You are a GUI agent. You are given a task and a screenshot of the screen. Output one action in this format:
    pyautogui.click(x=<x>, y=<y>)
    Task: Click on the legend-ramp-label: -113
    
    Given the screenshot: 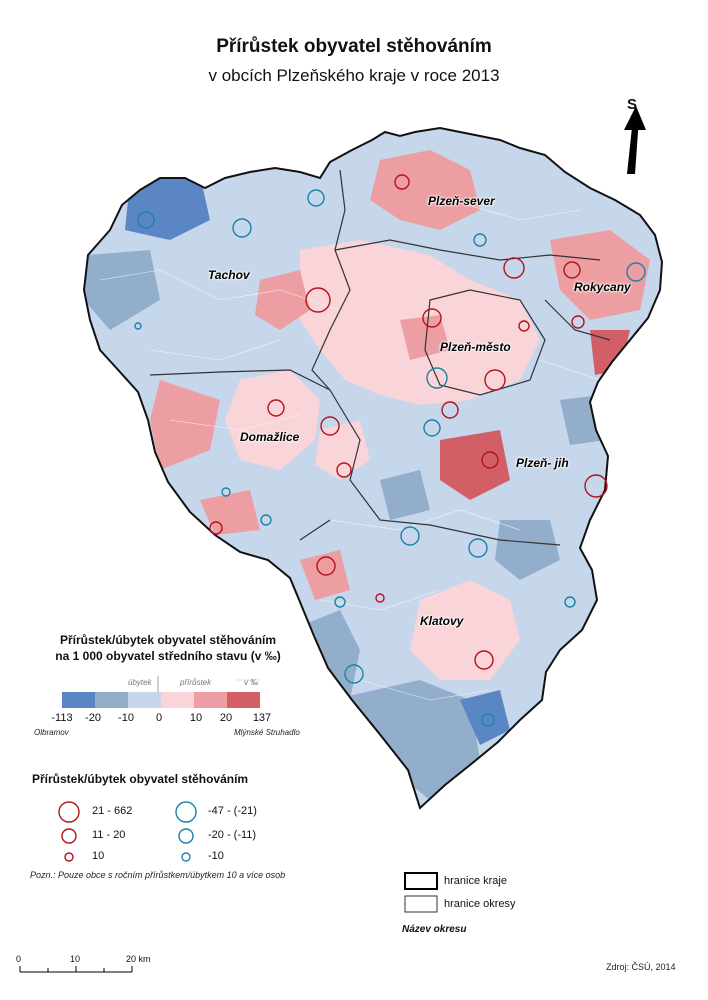 What is the action you would take?
    pyautogui.click(x=62, y=718)
    